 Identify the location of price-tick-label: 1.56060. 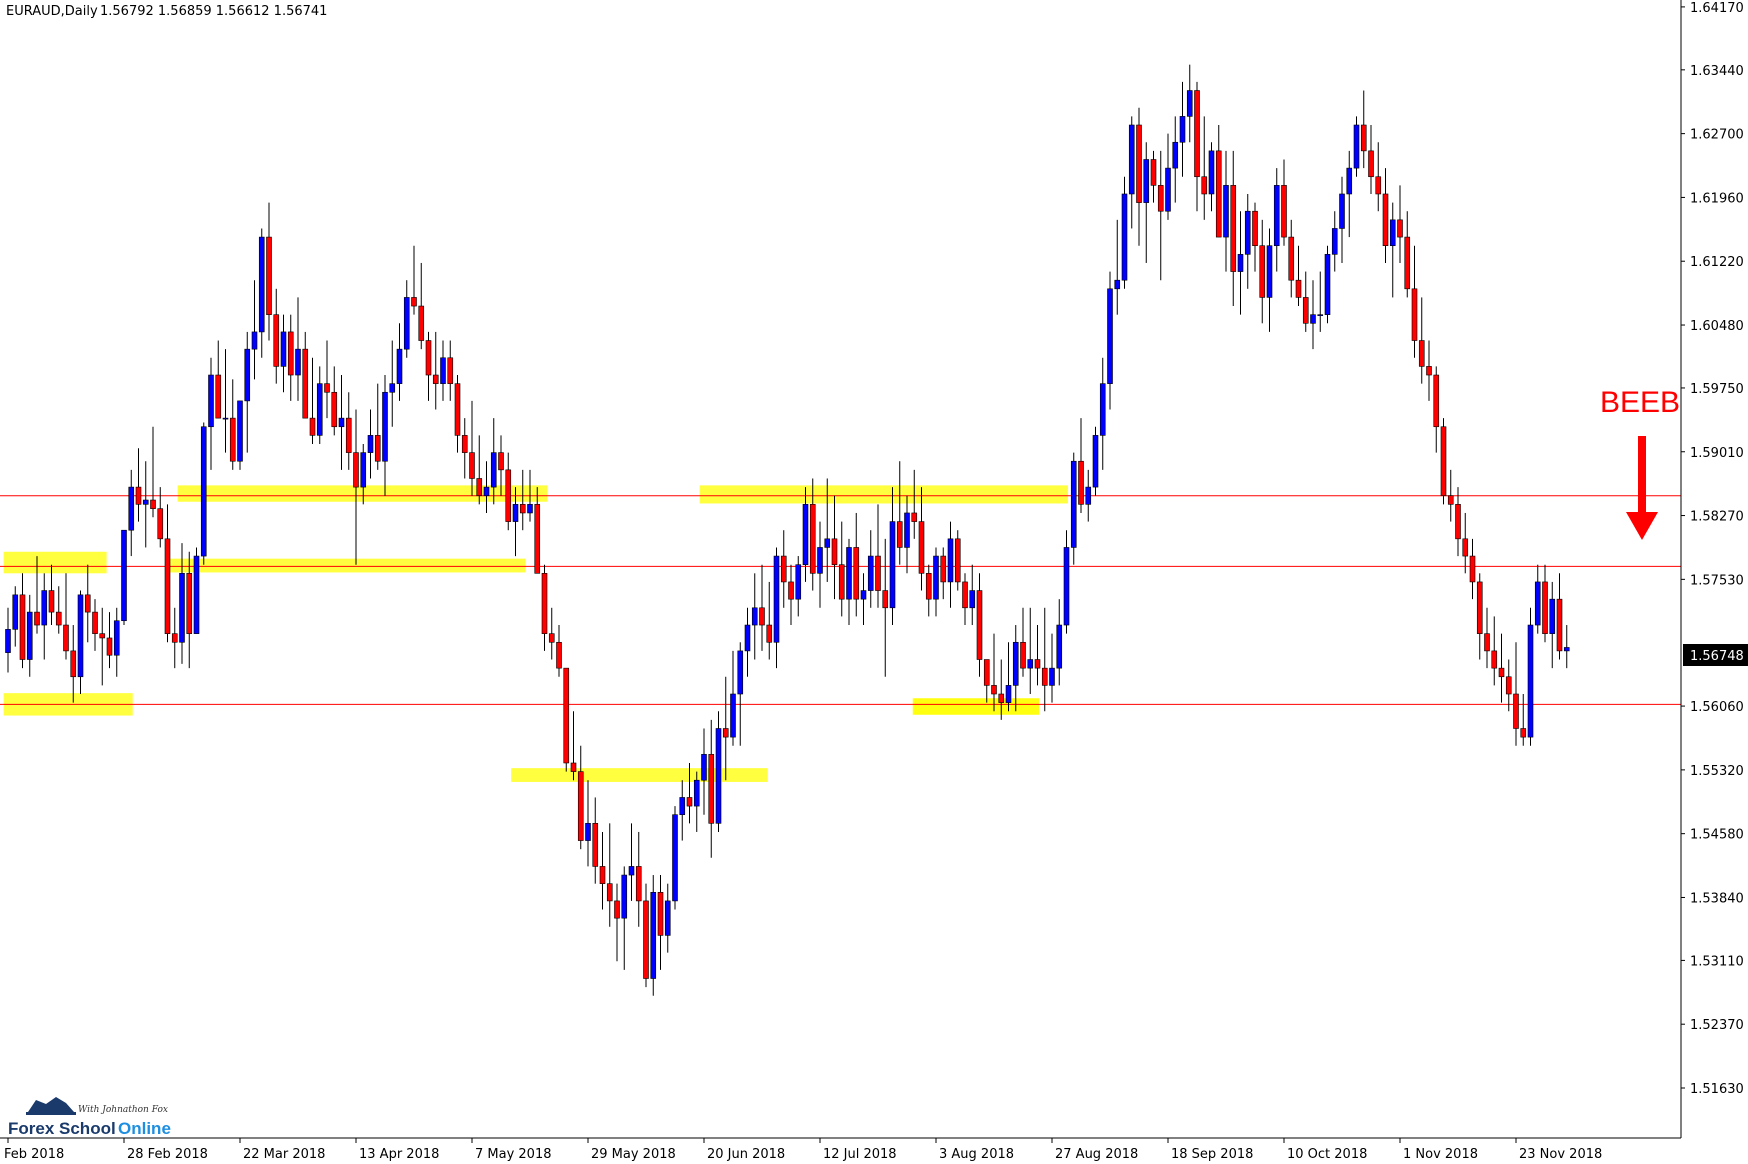
(1717, 707).